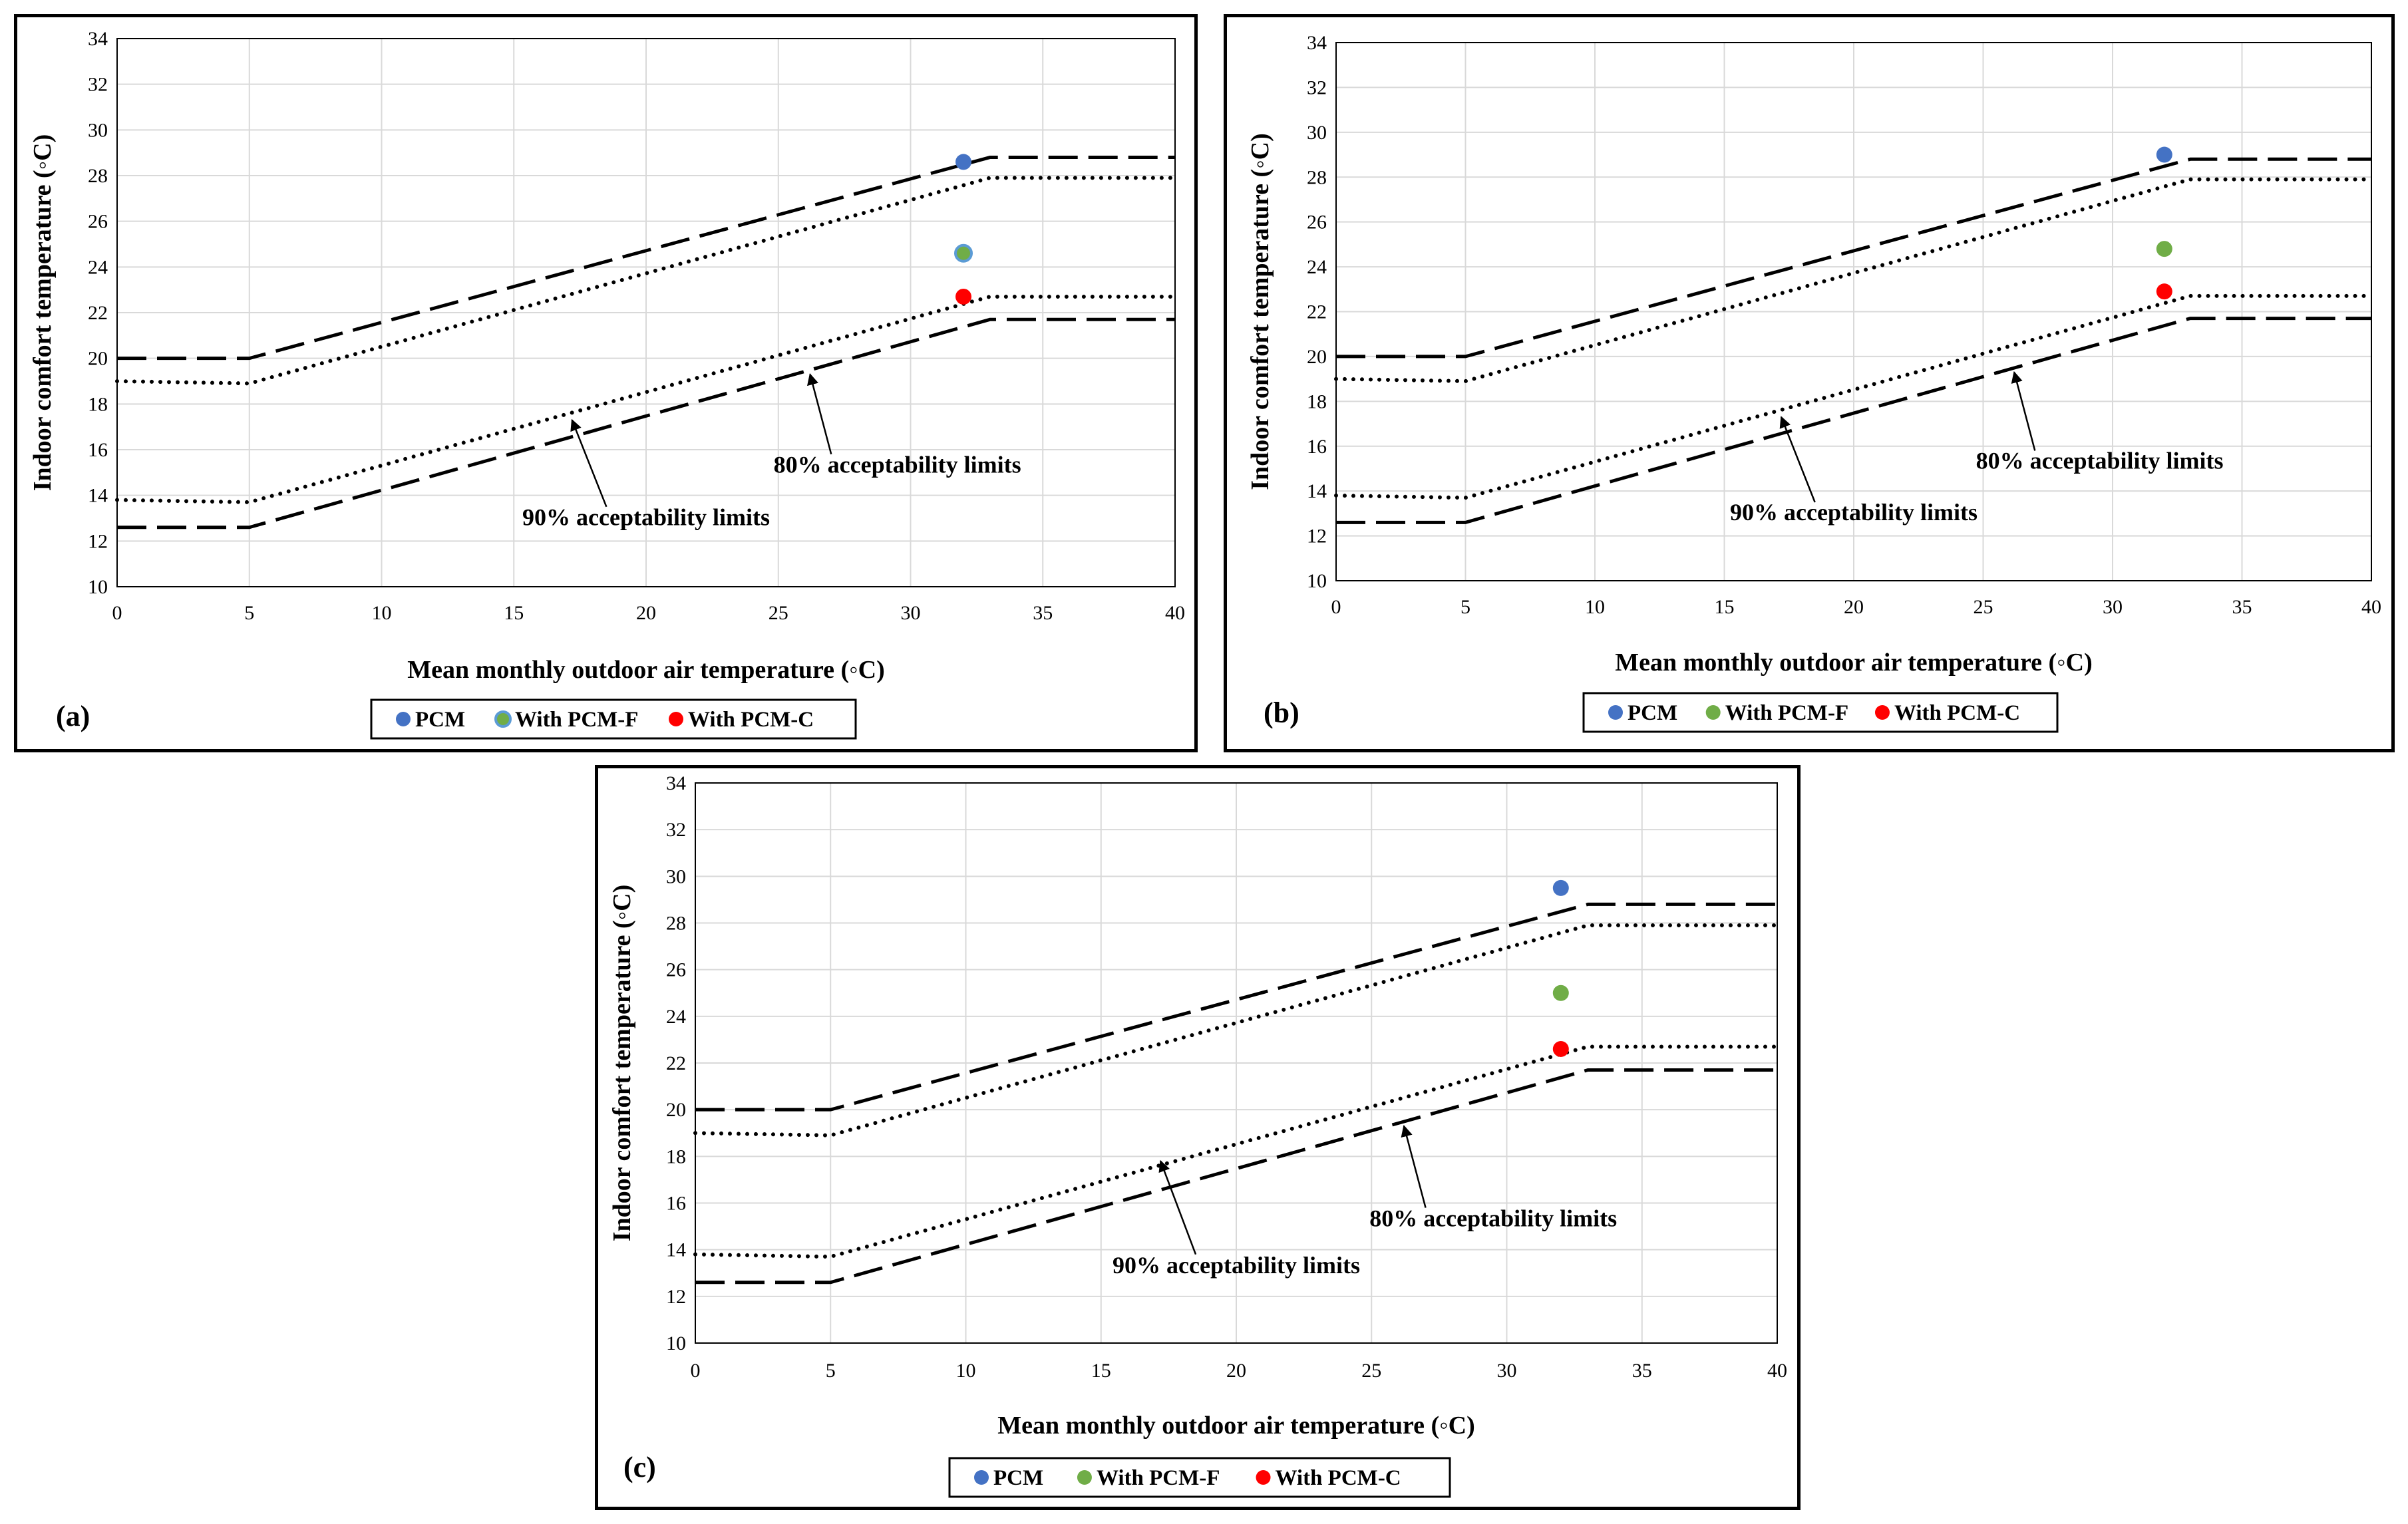  What do you see at coordinates (613, 719) in the screenshot?
I see `chart-a-legend-box` at bounding box center [613, 719].